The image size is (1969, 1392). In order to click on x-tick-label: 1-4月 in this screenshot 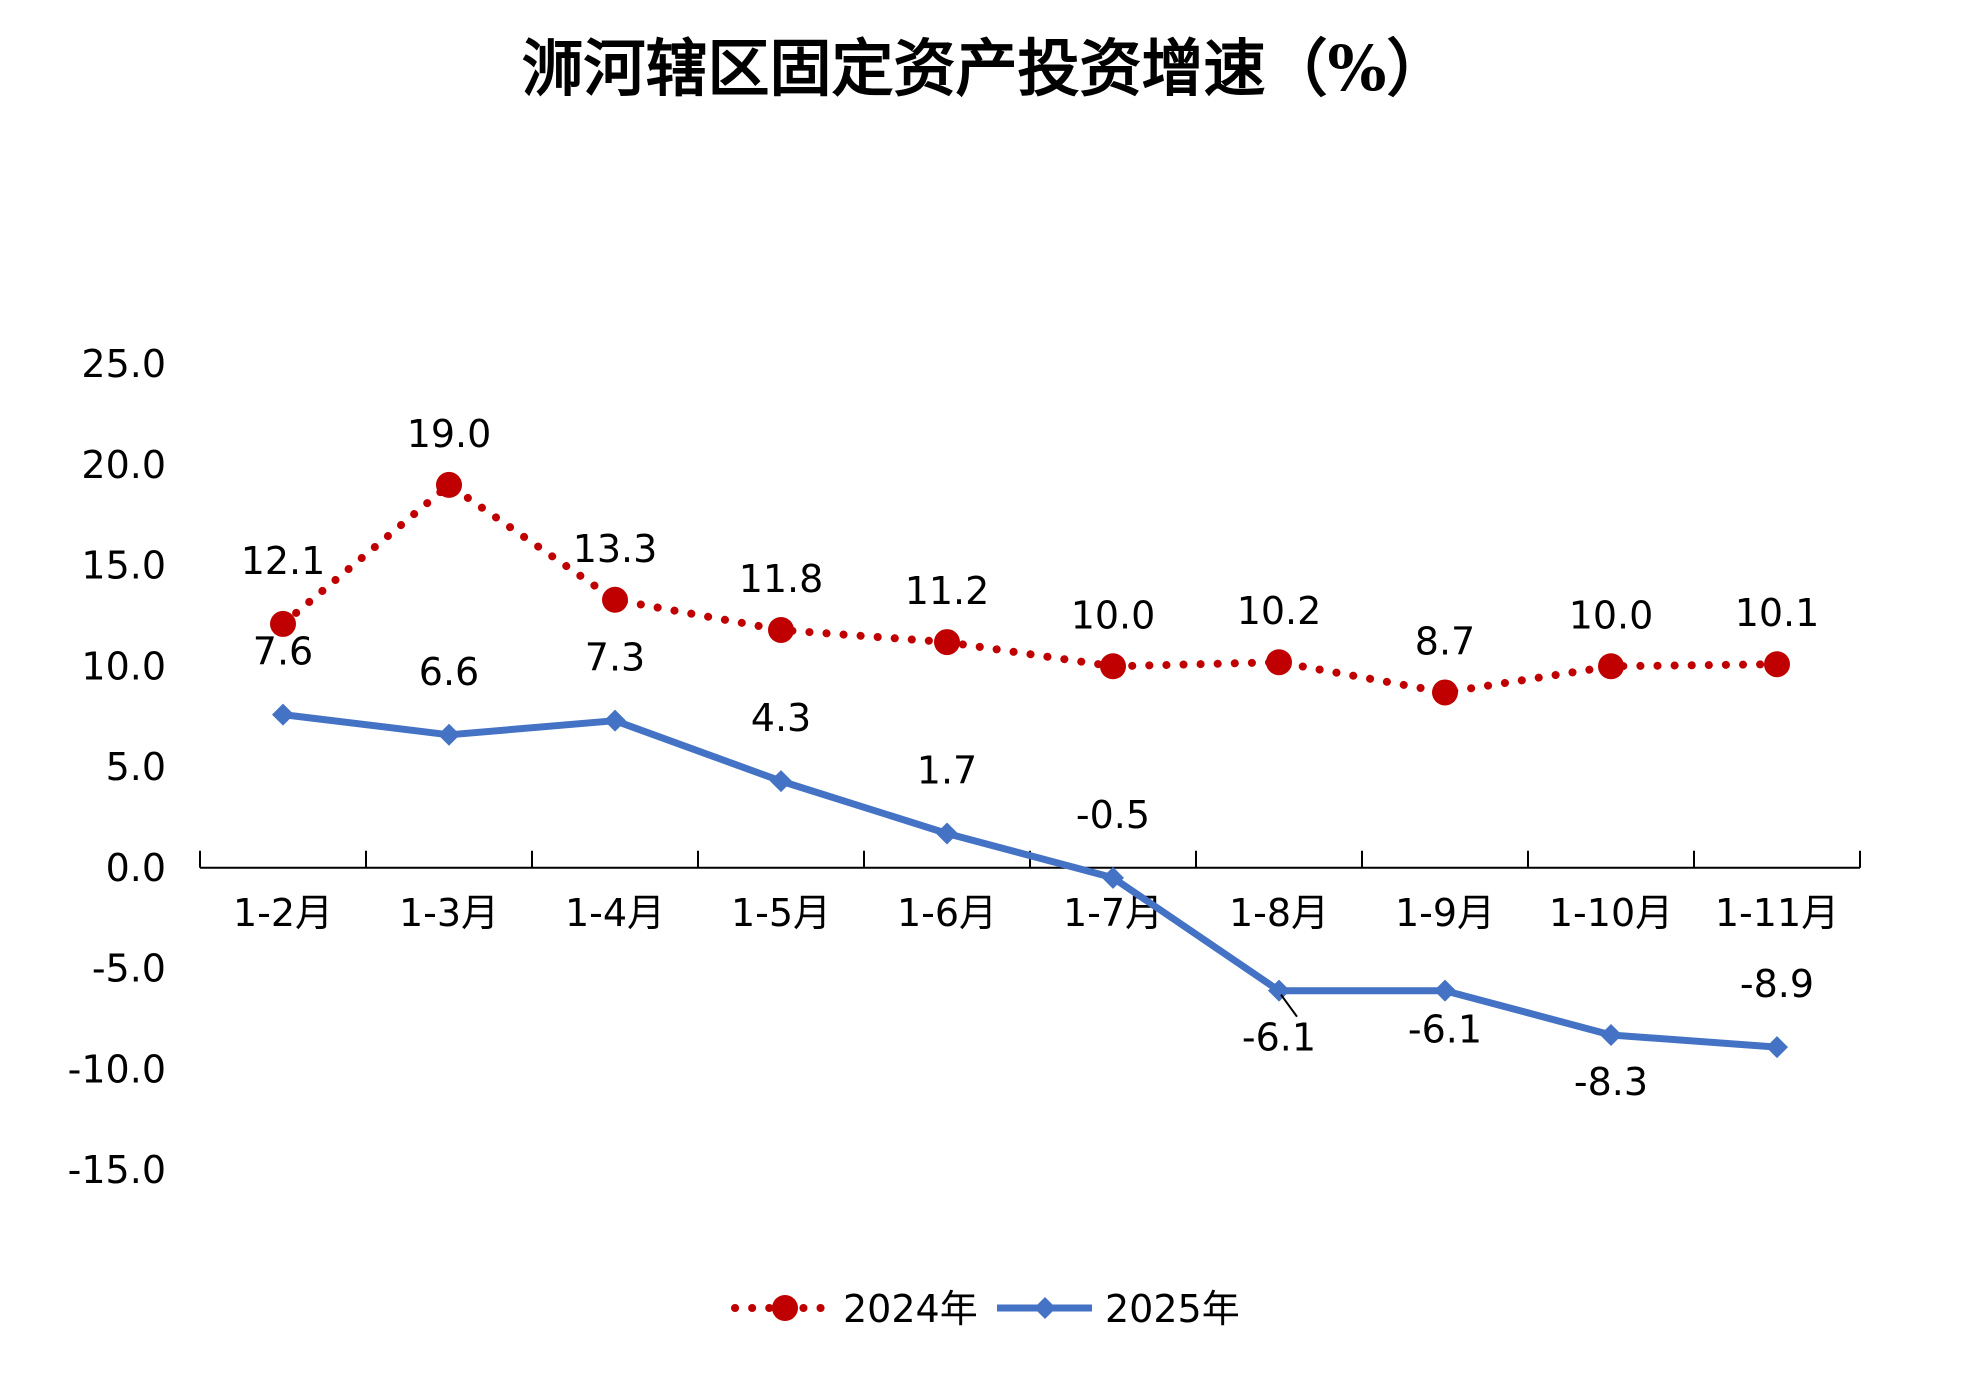, I will do `click(615, 913)`.